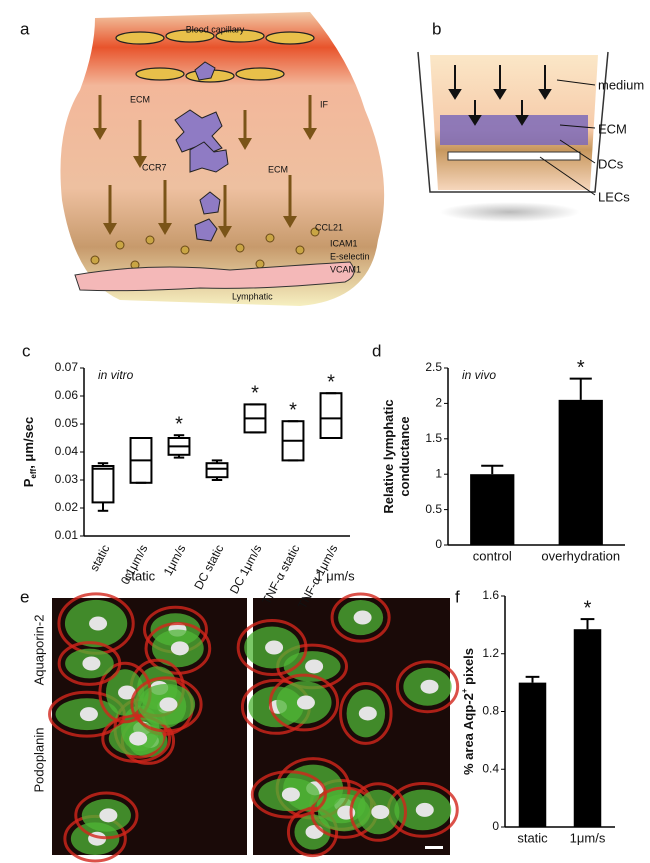  What do you see at coordinates (433, 509) in the screenshot?
I see `y-tick-label: 0.5` at bounding box center [433, 509].